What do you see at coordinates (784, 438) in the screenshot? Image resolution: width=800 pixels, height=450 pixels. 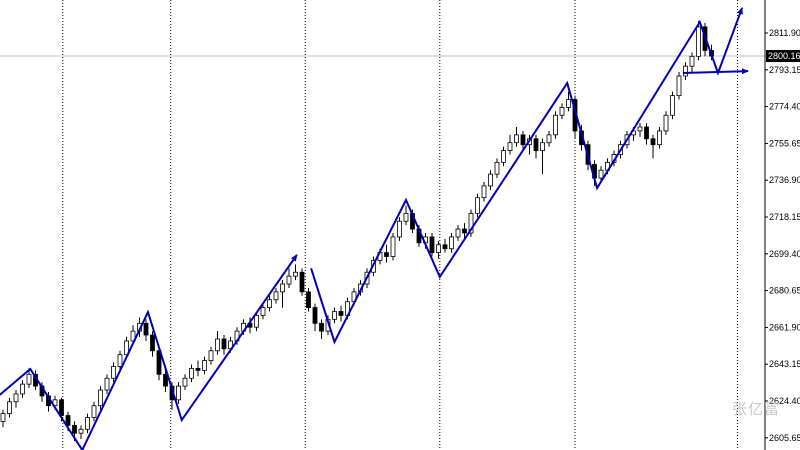 I see `y-tick-label: 2605.65` at bounding box center [784, 438].